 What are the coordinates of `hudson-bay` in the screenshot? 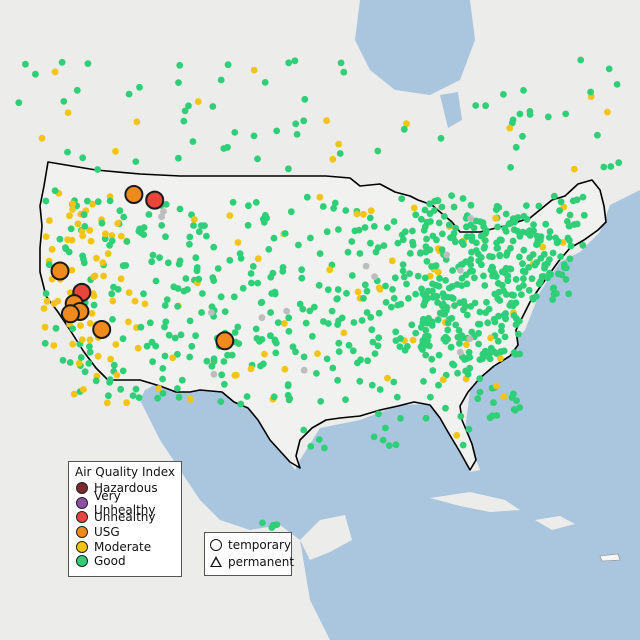 It's located at (415, 47).